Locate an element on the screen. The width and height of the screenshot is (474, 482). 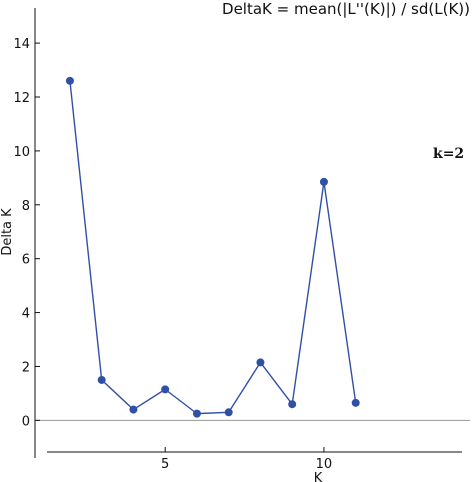
chart-title: DeltaK = mean(|L''(K)|) / sd(L(K)) is located at coordinates (346, 9).